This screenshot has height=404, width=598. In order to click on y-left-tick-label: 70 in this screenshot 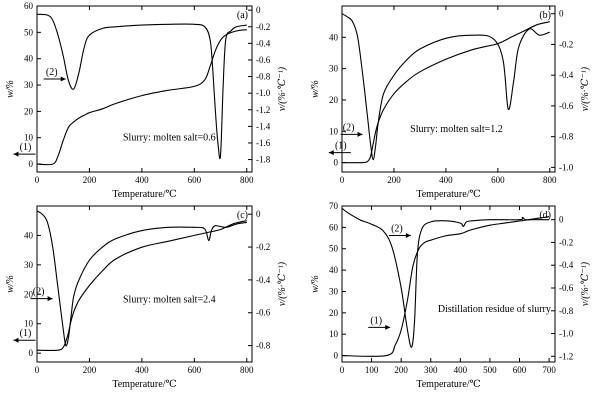, I will do `click(334, 206)`.